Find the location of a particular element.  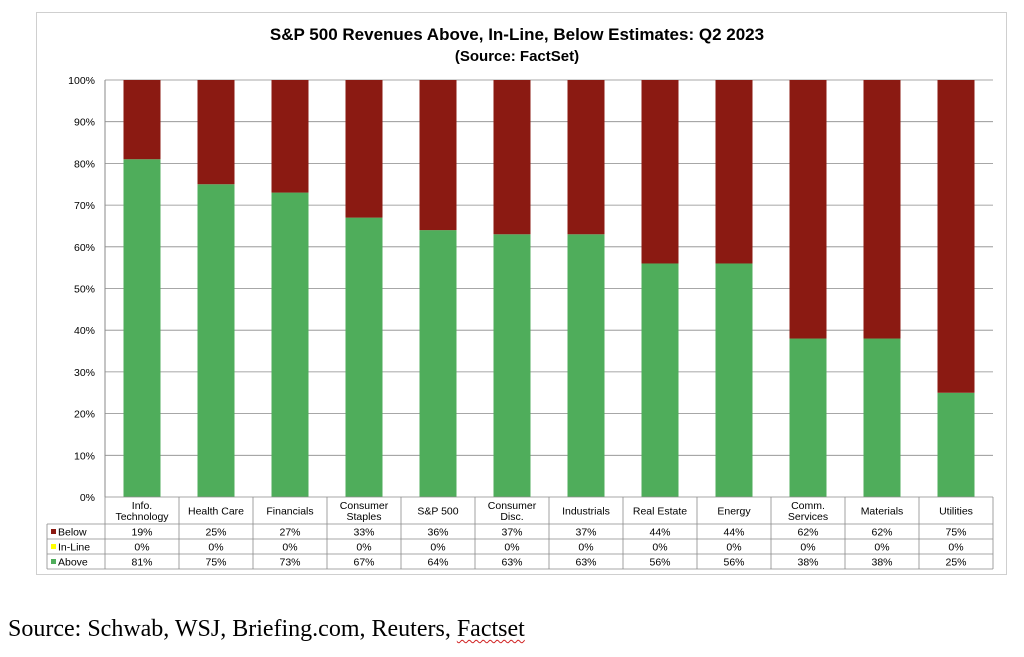

x-category-label: Consumer Disc. is located at coordinates (512, 511).